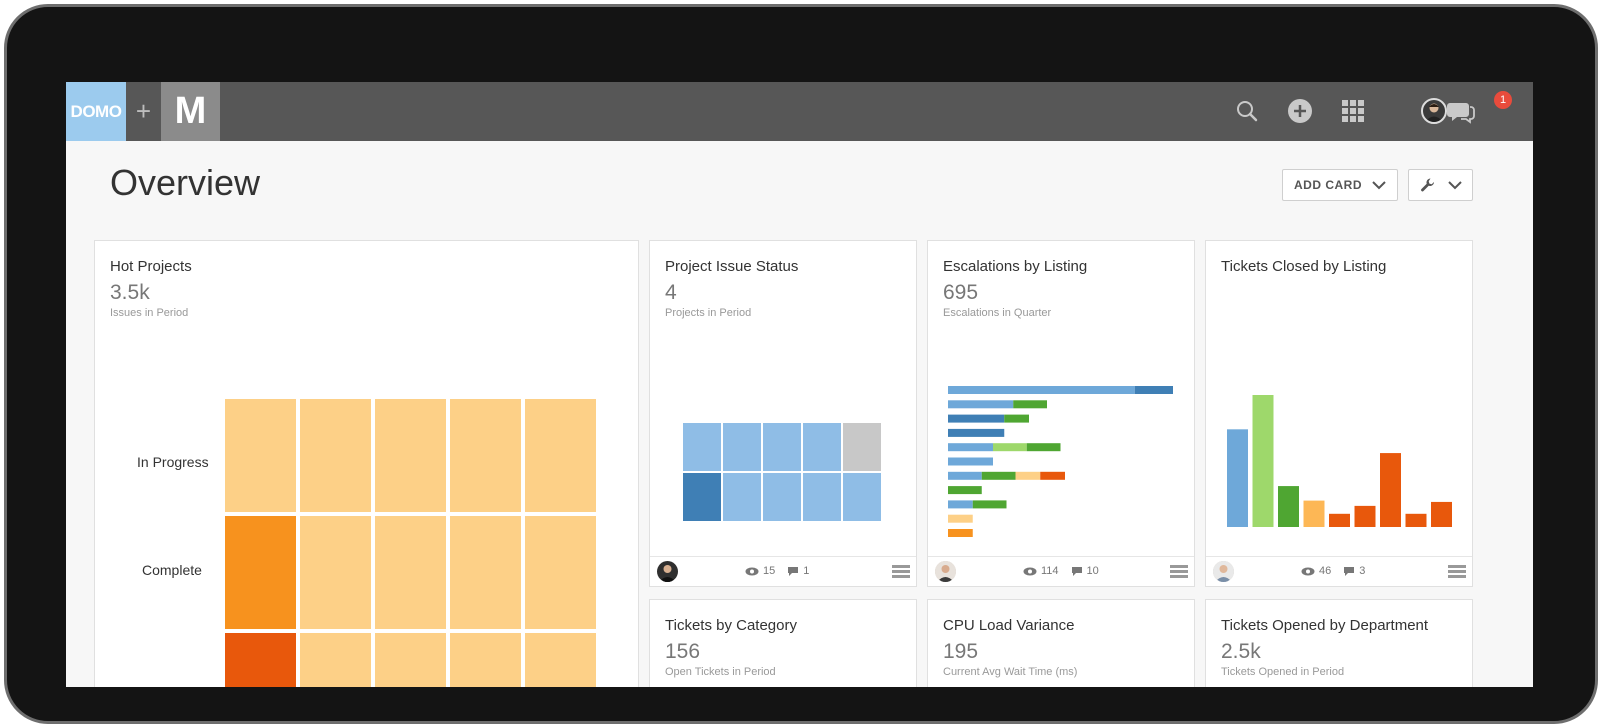 This screenshot has height=724, width=1600. I want to click on card-footer: 15 1, so click(783, 571).